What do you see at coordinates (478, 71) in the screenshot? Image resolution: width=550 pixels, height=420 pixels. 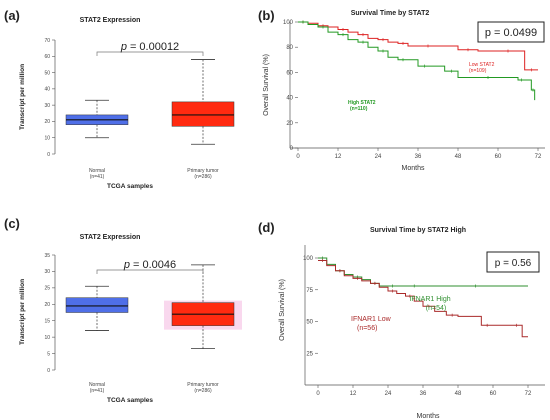 I see `panel-b-legend-low-n: (n=109)` at bounding box center [478, 71].